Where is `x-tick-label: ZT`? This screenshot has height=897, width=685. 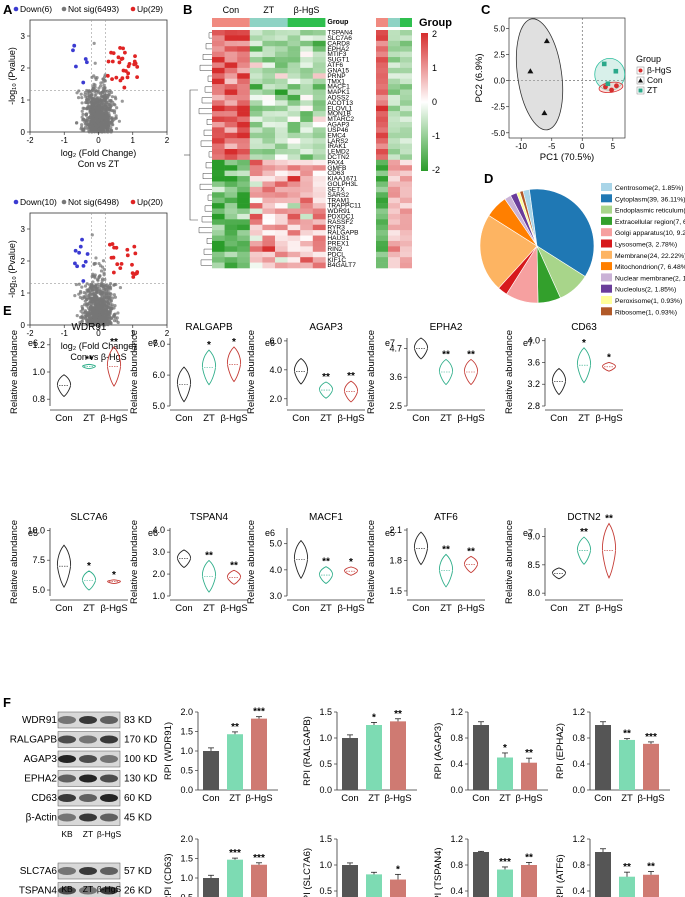 x-tick-label: ZT is located at coordinates (235, 798).